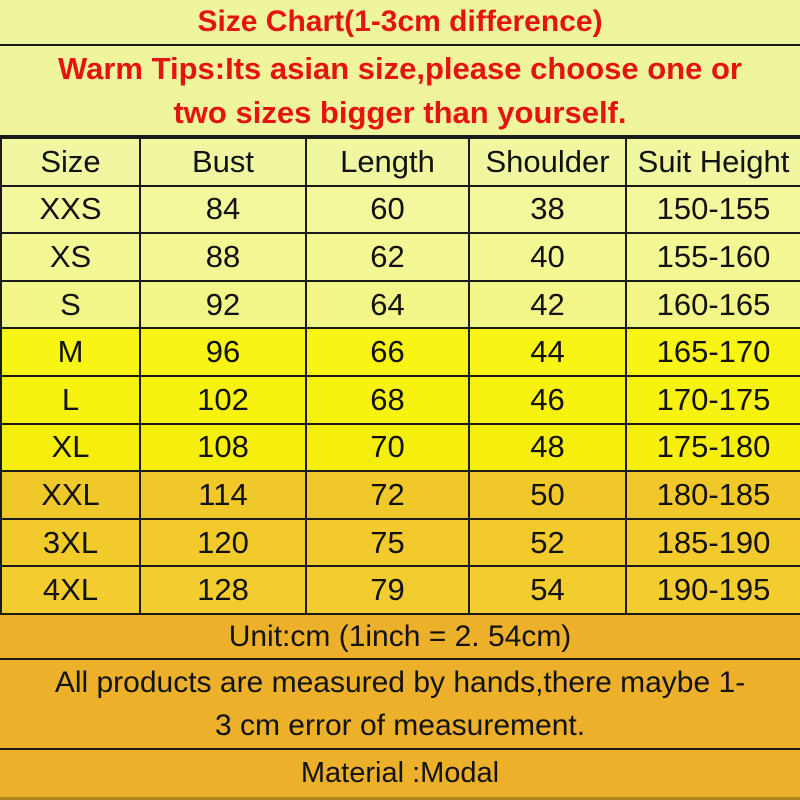 The height and width of the screenshot is (800, 800). I want to click on table-header-row: Size Bust Length Shoulder Suit Height, so click(400, 162).